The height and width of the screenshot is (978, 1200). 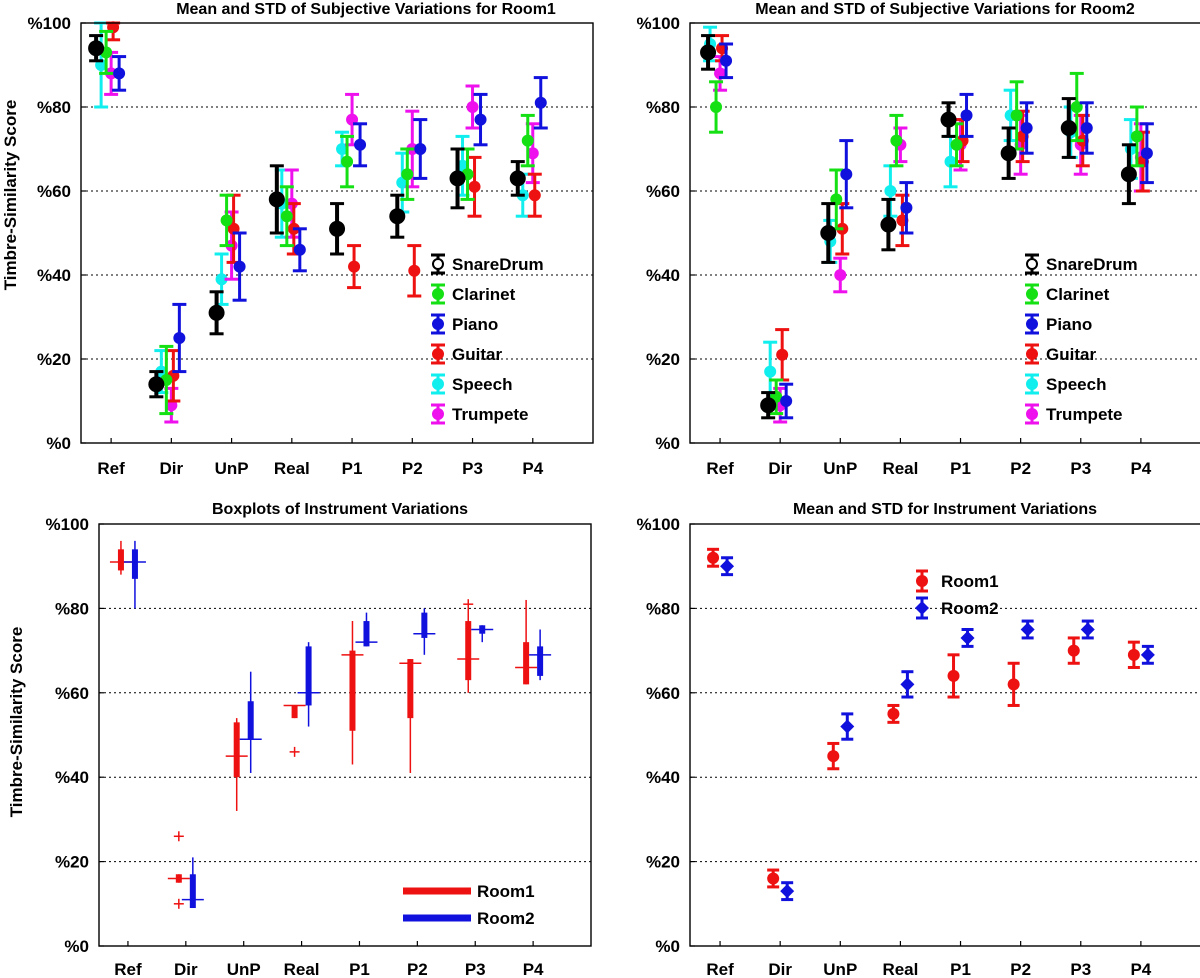 I want to click on legend-item: Piano, so click(x=1058, y=324).